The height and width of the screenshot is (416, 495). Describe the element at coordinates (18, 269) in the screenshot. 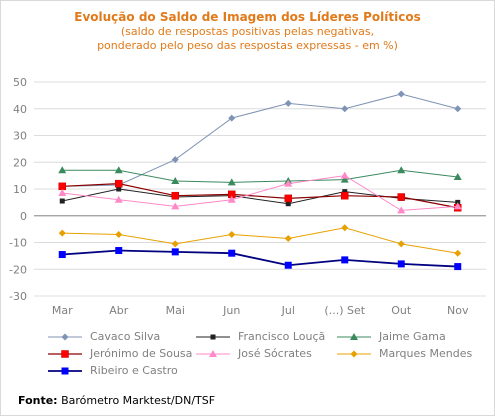

I see `y-tick-label: -20` at that location.